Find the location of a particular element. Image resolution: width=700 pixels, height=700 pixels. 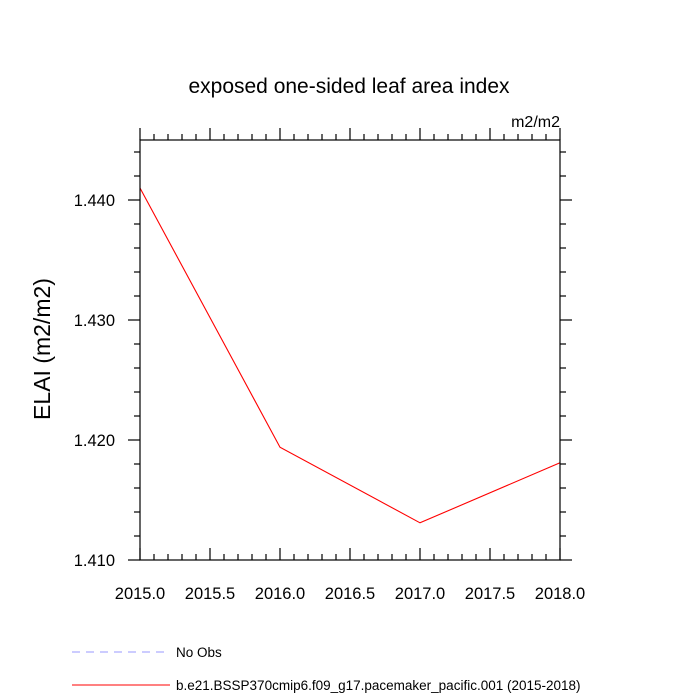

y-tick-label: 1.410 is located at coordinates (94, 561).